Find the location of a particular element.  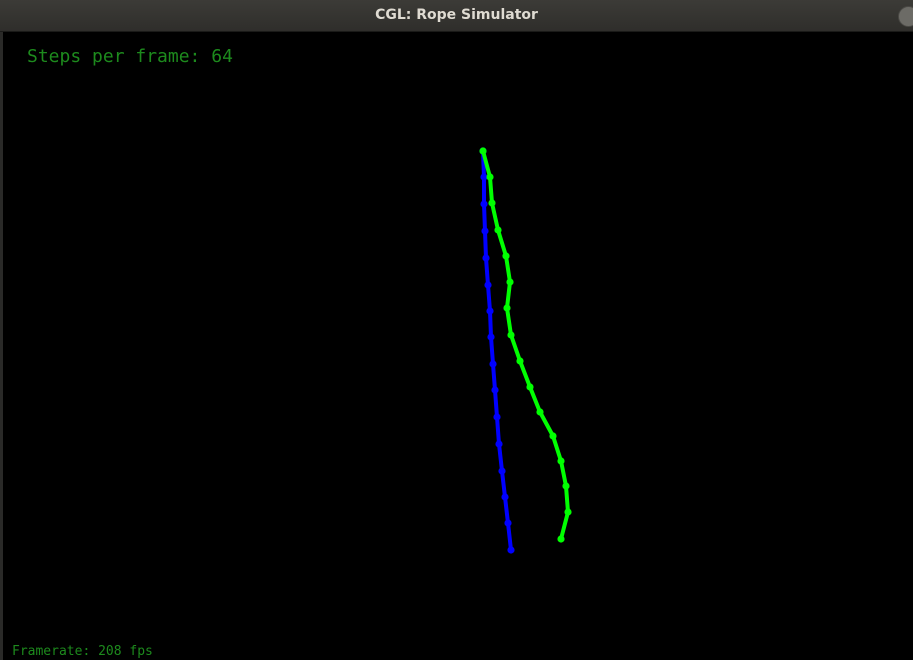

framerate-label: Framerate: 208 fps is located at coordinates (82, 651).